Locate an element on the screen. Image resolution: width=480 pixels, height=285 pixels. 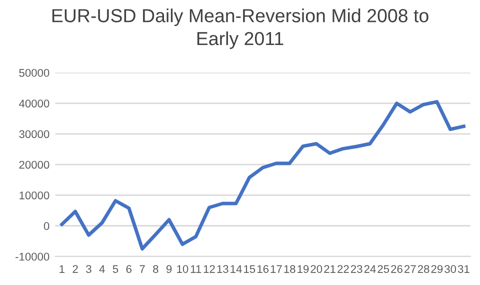
x-tick-label: 19 is located at coordinates (303, 269).